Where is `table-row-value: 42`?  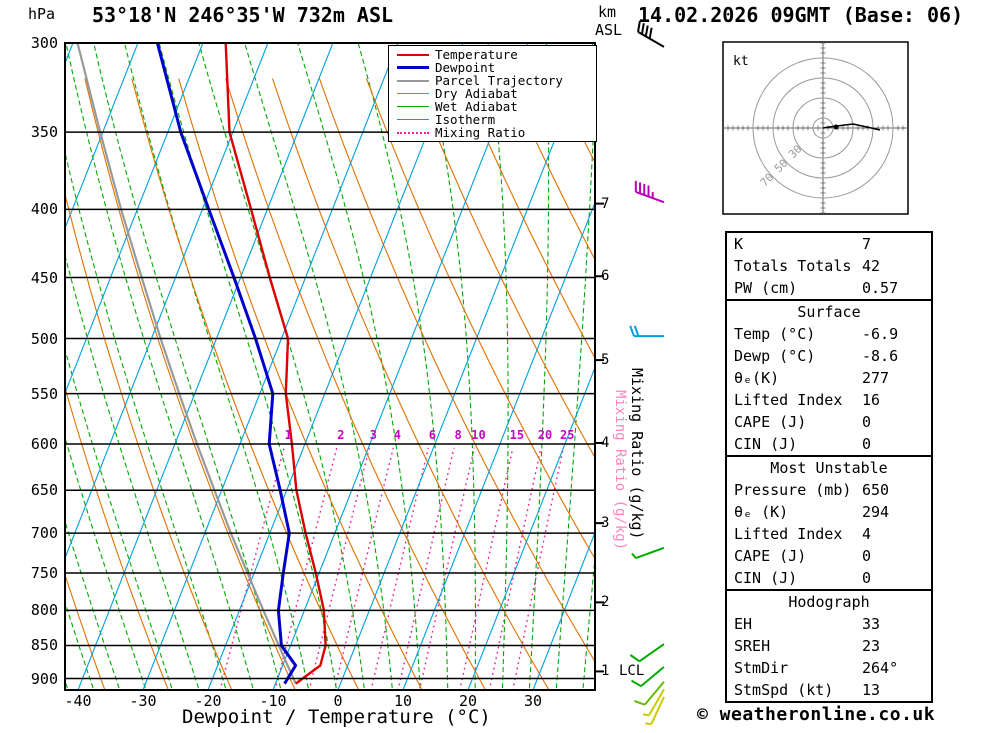
table-row-value: 42 is located at coordinates (871, 266).